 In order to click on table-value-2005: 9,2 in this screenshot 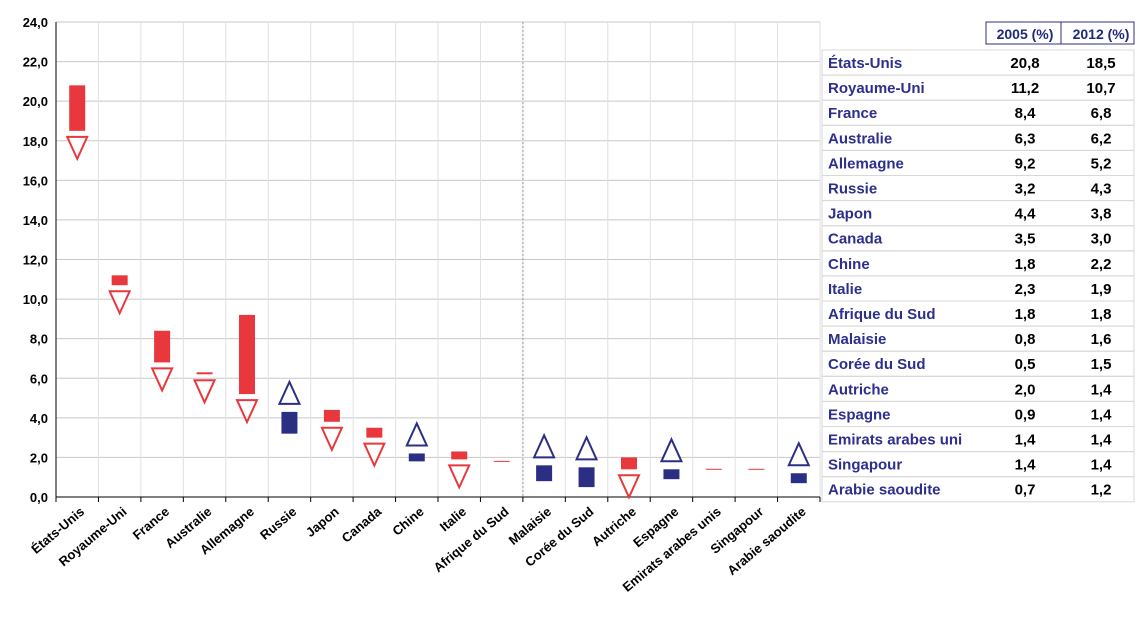, I will do `click(1025, 163)`.